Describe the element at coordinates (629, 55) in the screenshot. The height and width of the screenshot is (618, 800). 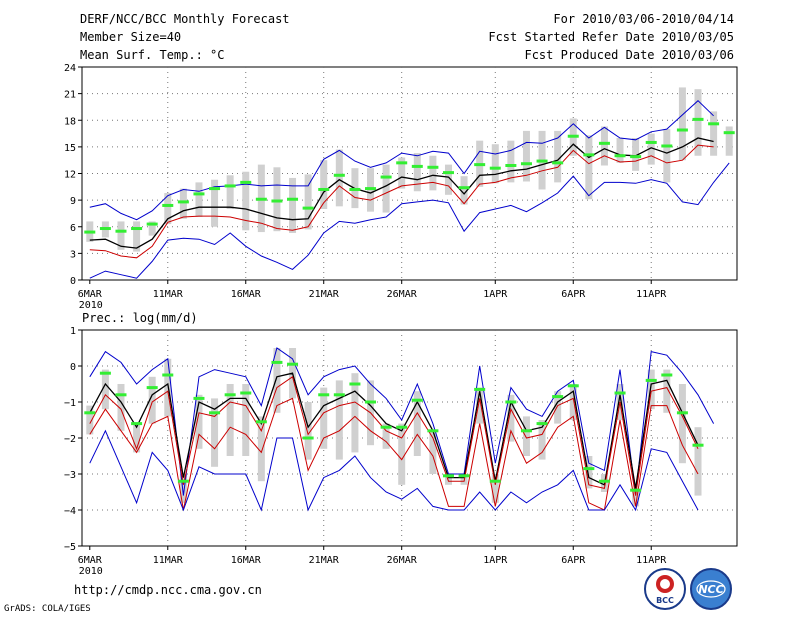
I see `produced-date: Fcst Produced Date 2010/03/06` at that location.